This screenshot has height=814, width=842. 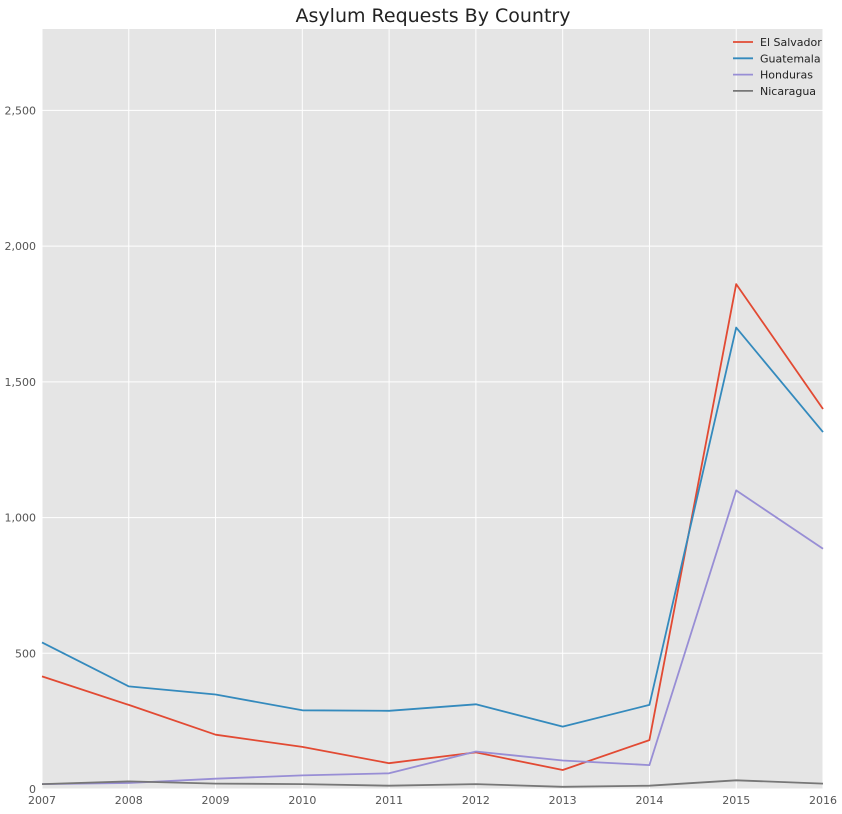 What do you see at coordinates (129, 800) in the screenshot?
I see `x-tick-label: 2008` at bounding box center [129, 800].